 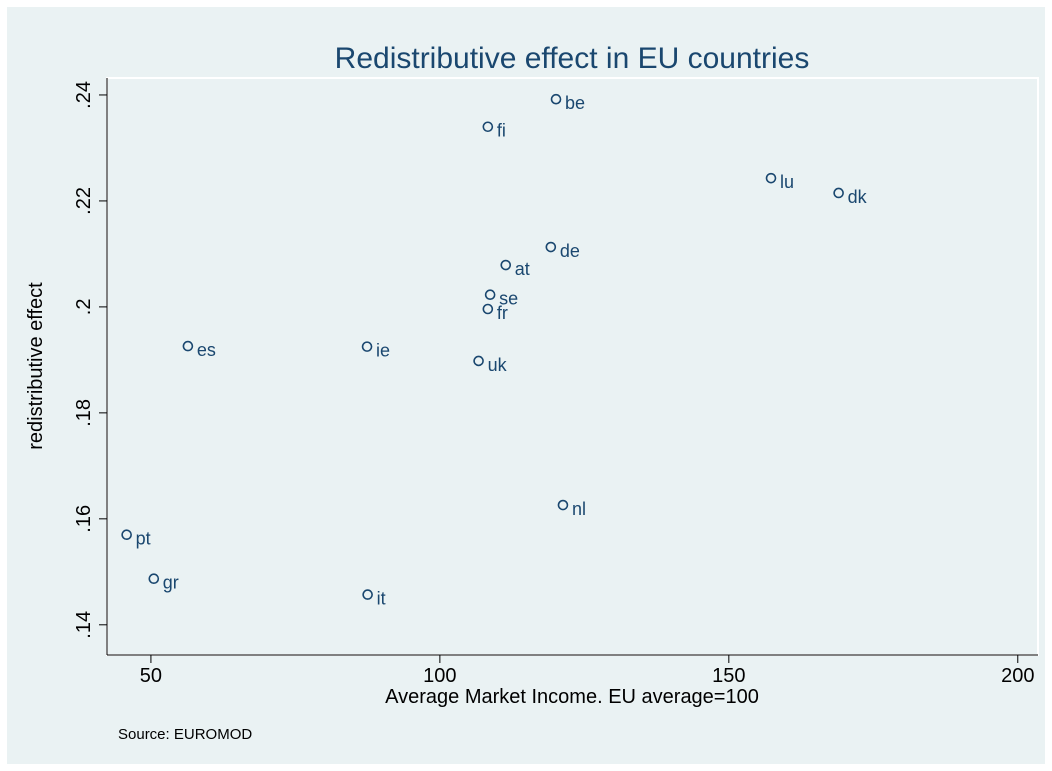 What do you see at coordinates (84, 519) in the screenshot?
I see `y-tick-label: .16` at bounding box center [84, 519].